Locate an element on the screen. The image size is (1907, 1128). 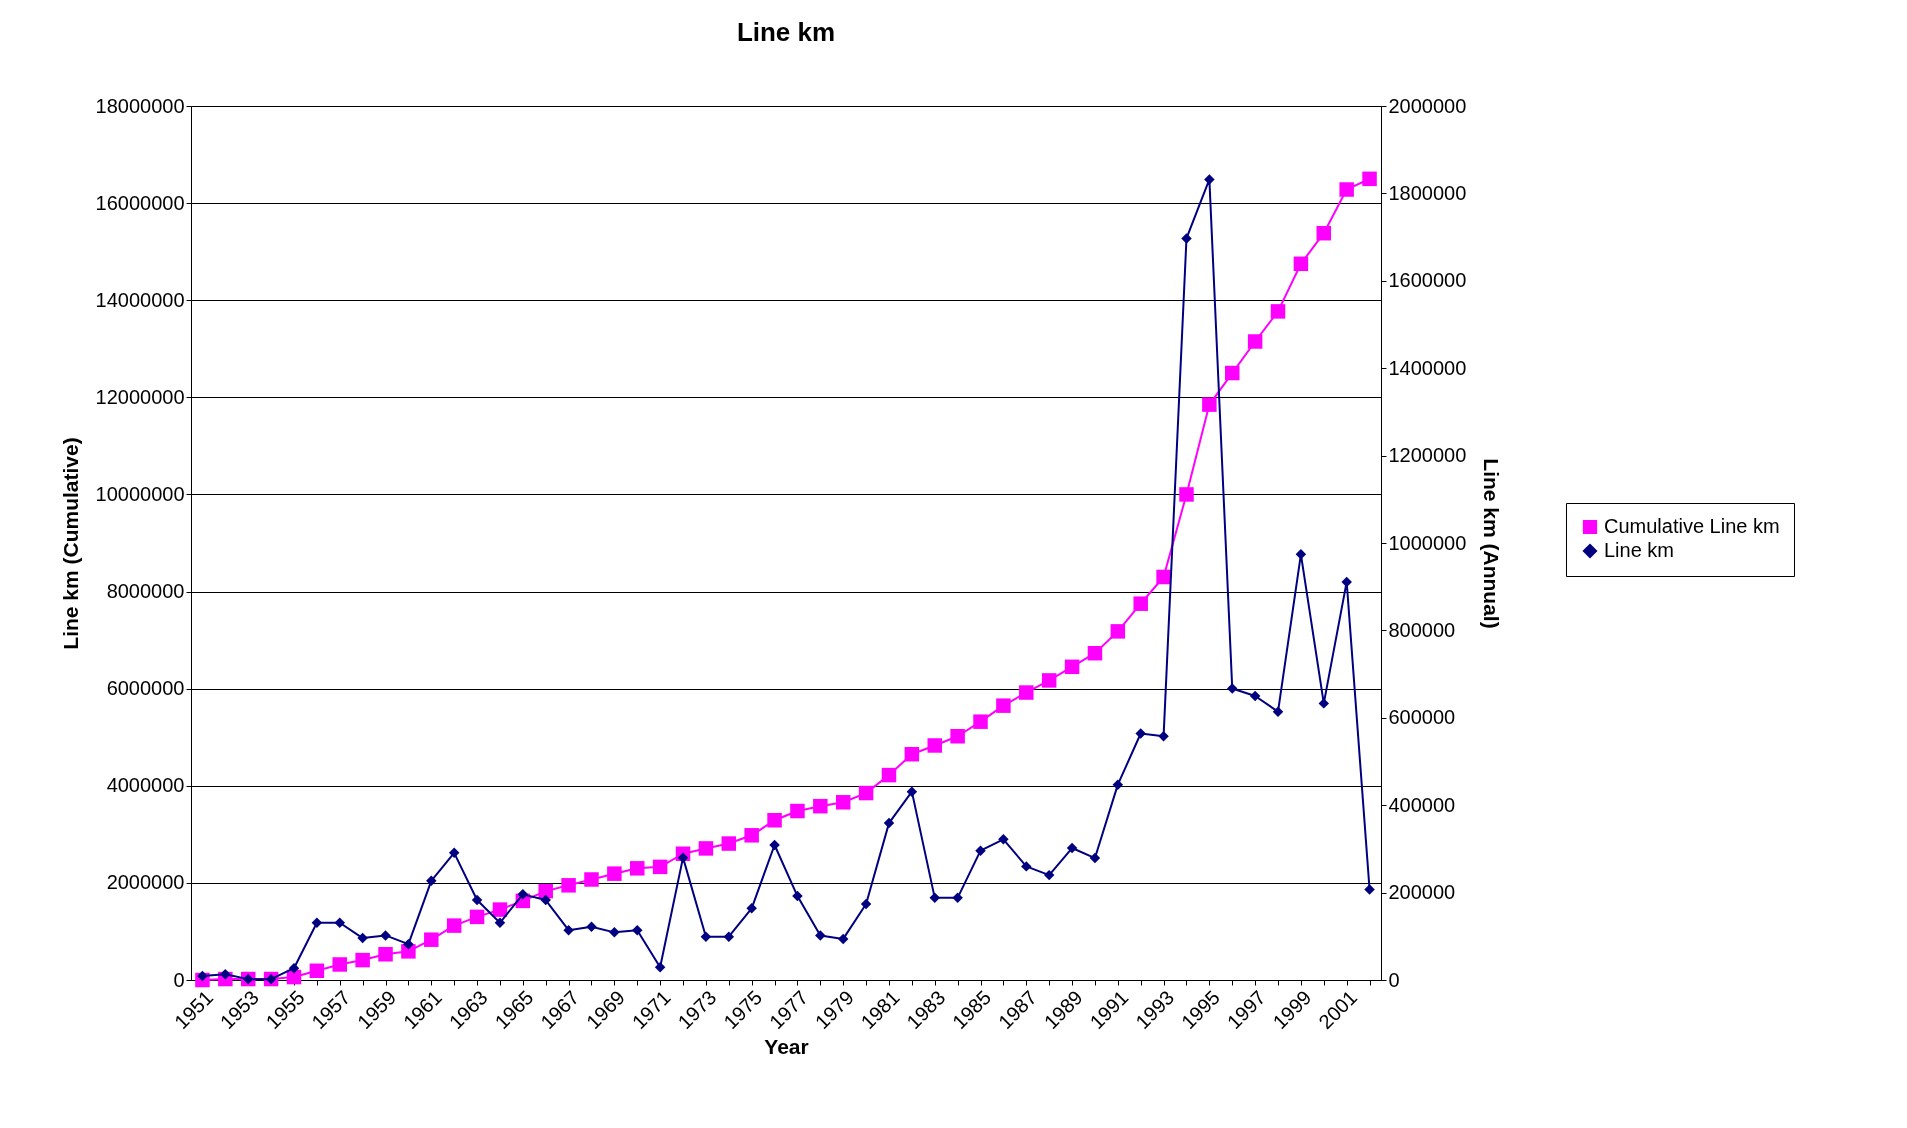
y-tick-label: 18000000 is located at coordinates (140, 105).